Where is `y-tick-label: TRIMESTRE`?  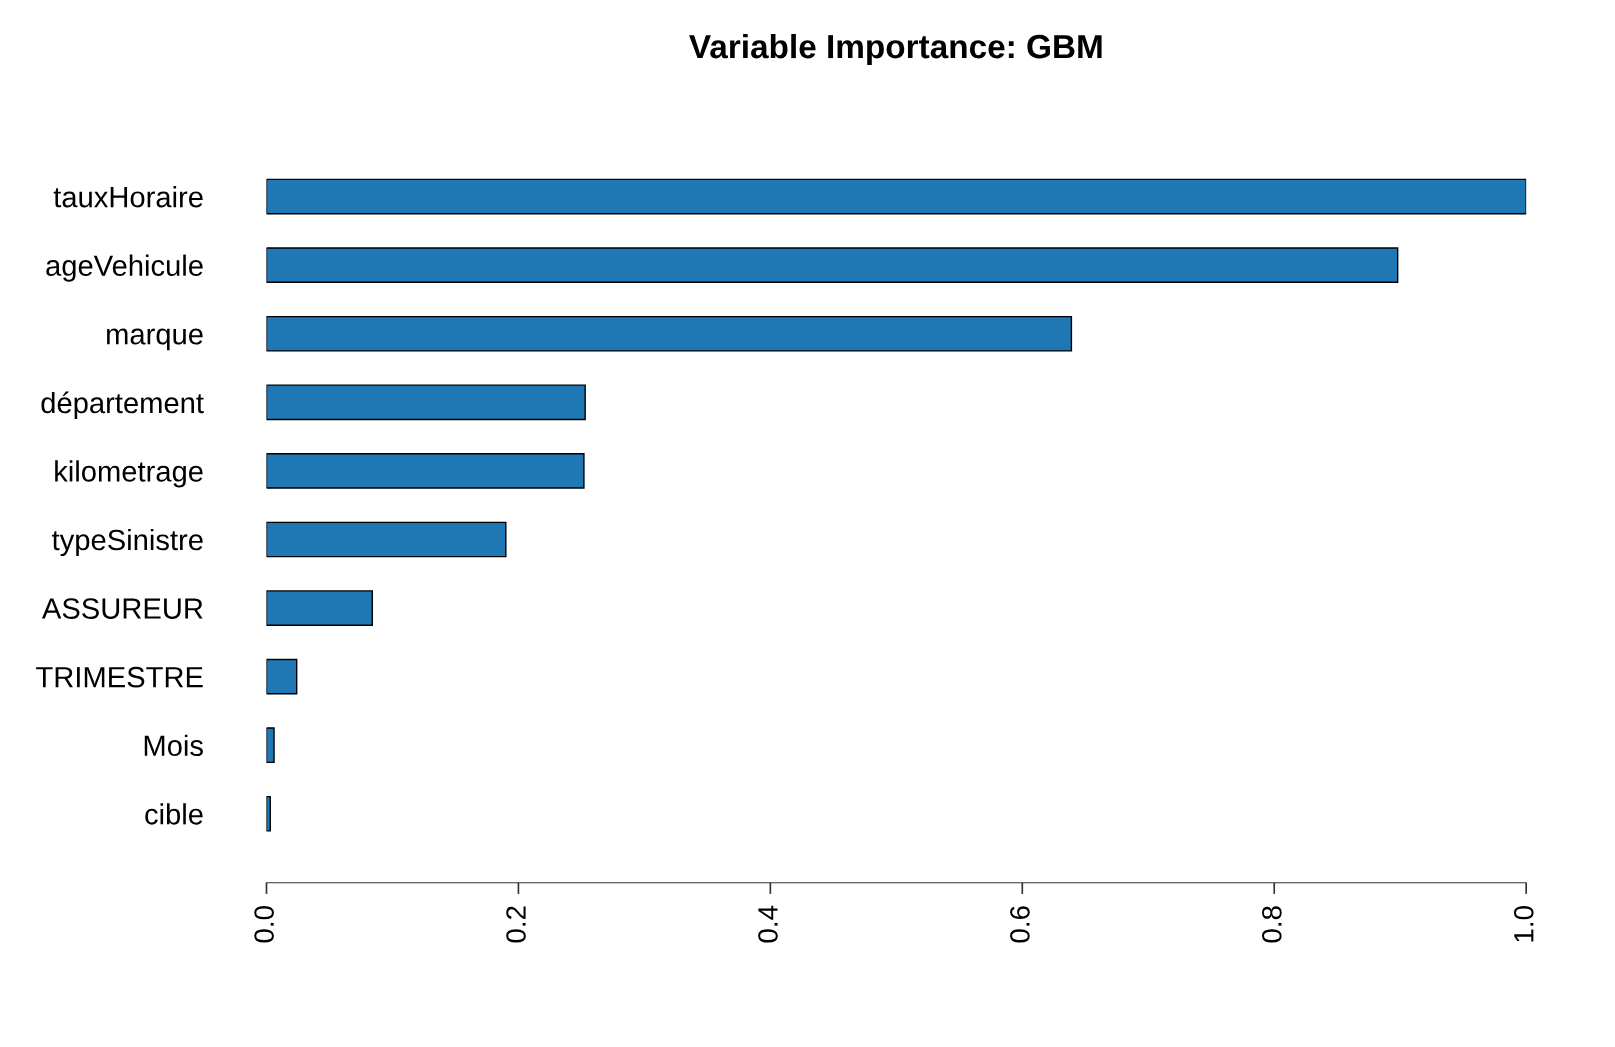 y-tick-label: TRIMESTRE is located at coordinates (119, 677).